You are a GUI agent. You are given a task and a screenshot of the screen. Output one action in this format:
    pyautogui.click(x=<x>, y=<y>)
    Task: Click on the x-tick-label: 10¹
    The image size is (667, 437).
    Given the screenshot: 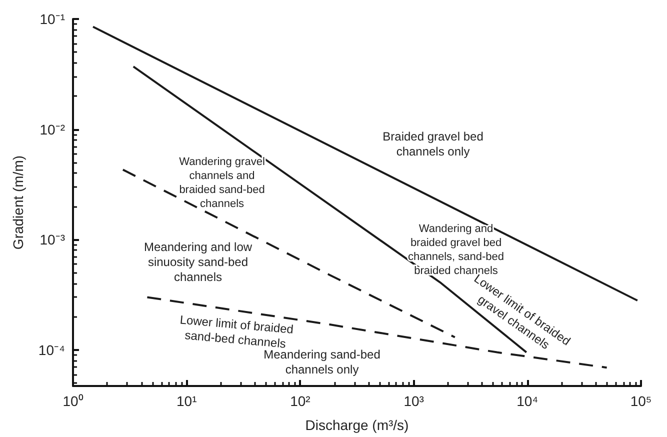 What is the action you would take?
    pyautogui.click(x=187, y=401)
    